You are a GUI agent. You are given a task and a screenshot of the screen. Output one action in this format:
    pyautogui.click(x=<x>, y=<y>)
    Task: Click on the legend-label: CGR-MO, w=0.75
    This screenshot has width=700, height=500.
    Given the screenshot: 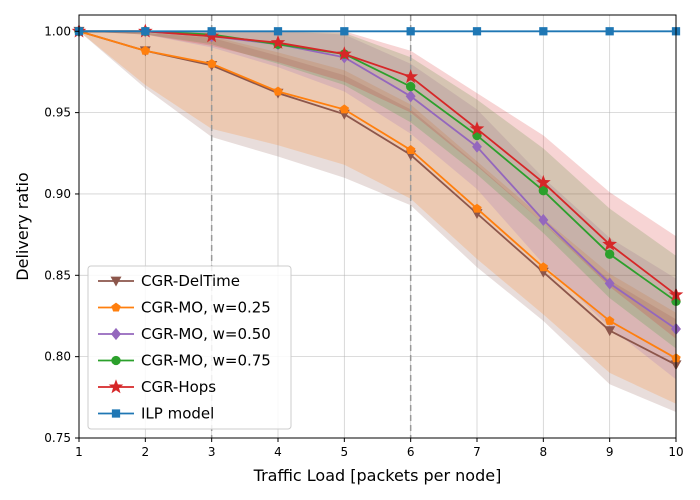 What is the action you would take?
    pyautogui.click(x=206, y=361)
    